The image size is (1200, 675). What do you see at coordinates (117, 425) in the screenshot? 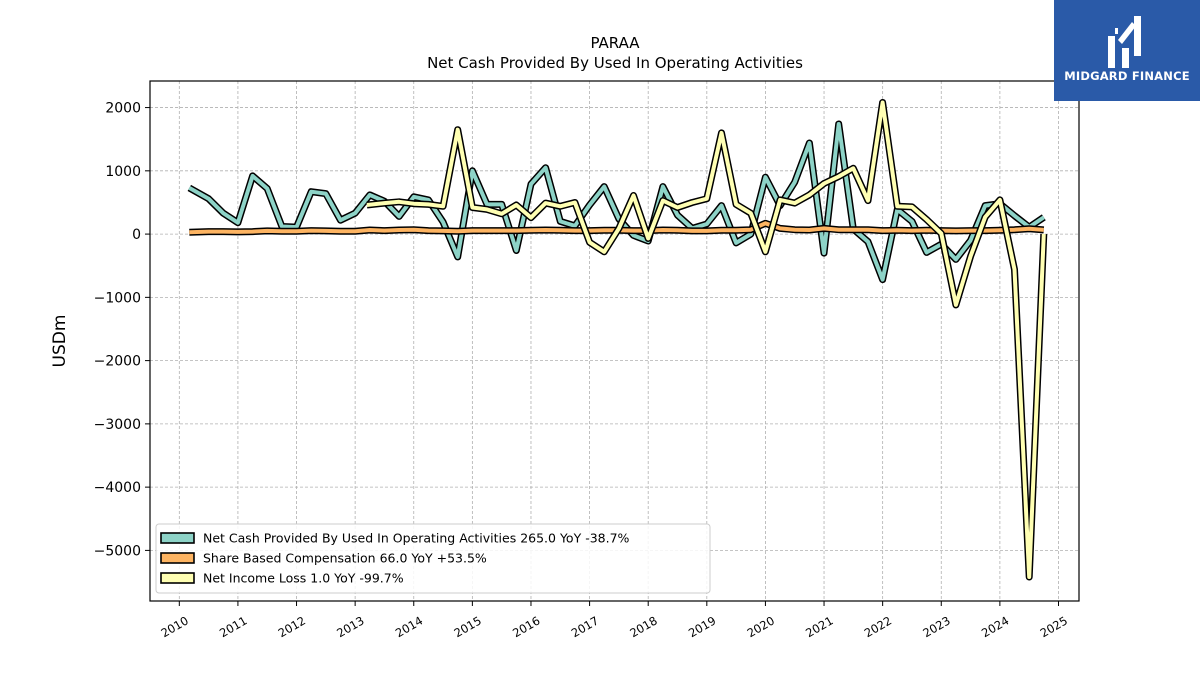
I see `y-tick-label: −3000` at bounding box center [117, 425].